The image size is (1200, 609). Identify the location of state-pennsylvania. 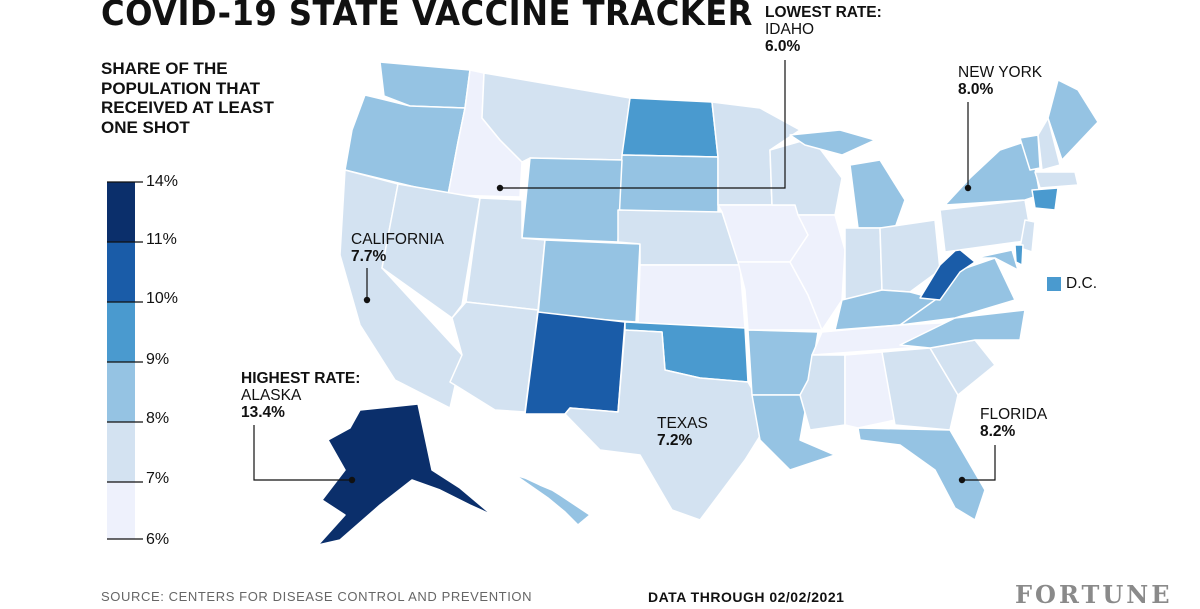
(986, 226).